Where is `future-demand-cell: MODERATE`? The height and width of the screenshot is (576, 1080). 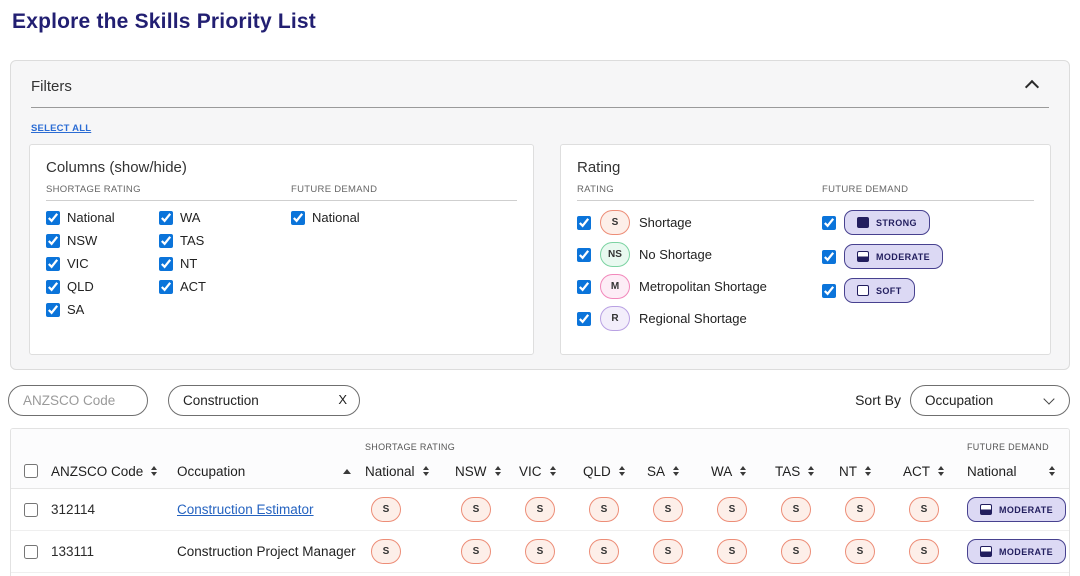
future-demand-cell: MODERATE is located at coordinates (1018, 509).